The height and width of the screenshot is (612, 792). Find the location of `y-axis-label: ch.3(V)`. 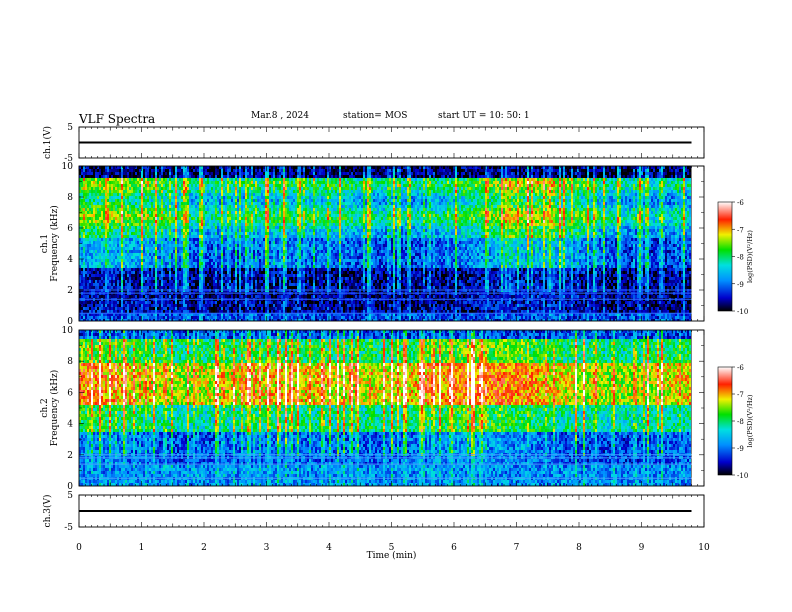

y-axis-label: ch.3(V) is located at coordinates (47, 511).